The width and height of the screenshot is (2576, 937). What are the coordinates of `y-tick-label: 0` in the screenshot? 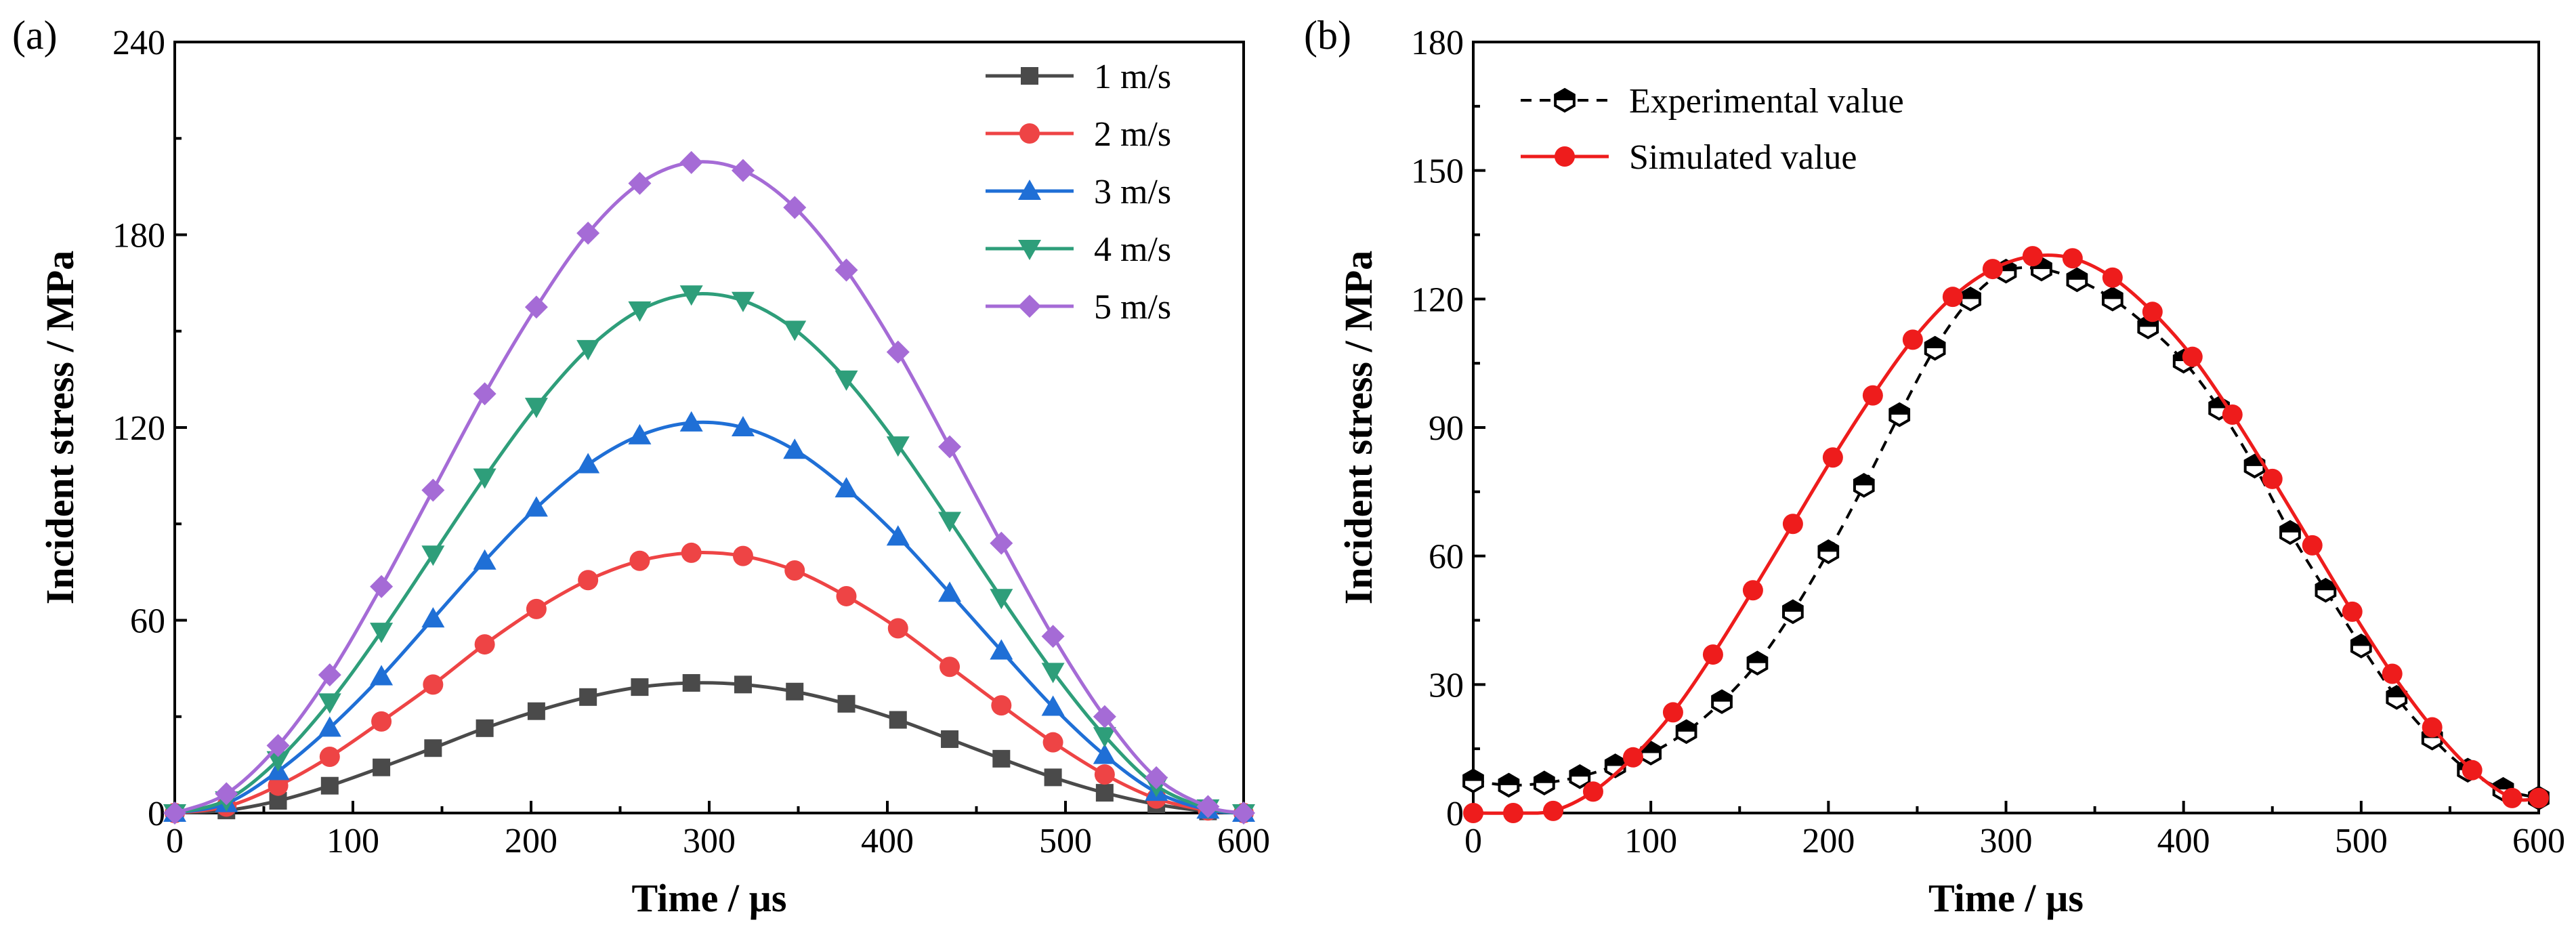 It's located at (1455, 814).